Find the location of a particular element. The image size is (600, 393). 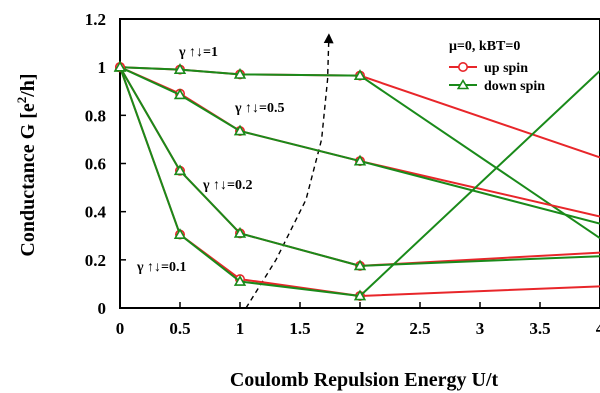

y-tick-label-0-4: 0.4 is located at coordinates (96, 212).